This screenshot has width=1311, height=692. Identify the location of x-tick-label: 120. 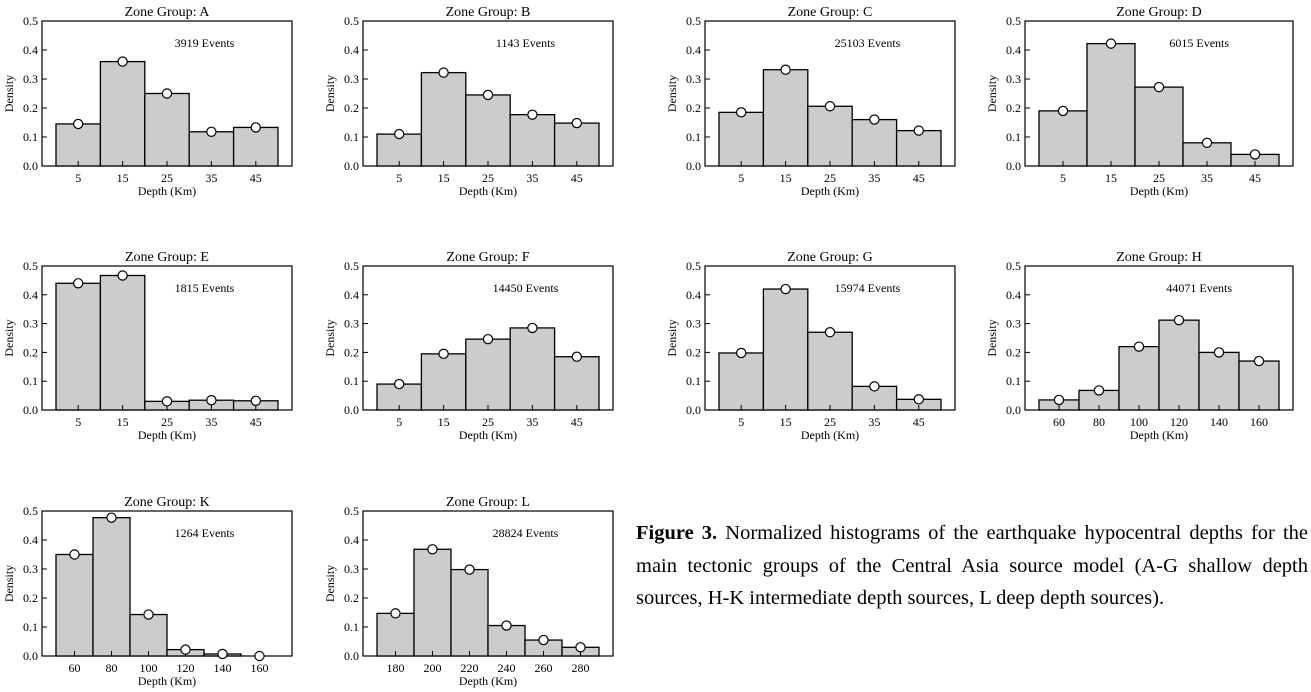
(186, 668).